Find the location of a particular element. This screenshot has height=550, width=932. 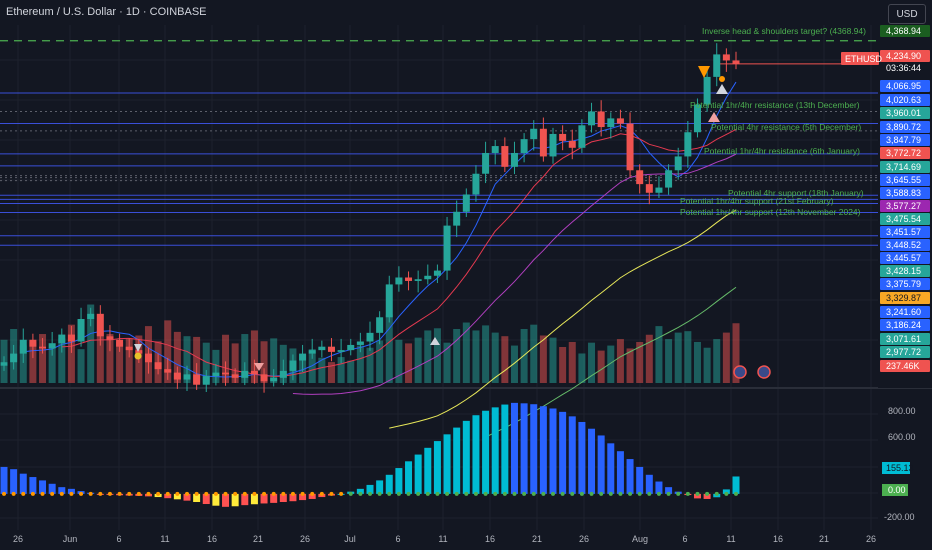

time-scale is located at coordinates (466, 540).